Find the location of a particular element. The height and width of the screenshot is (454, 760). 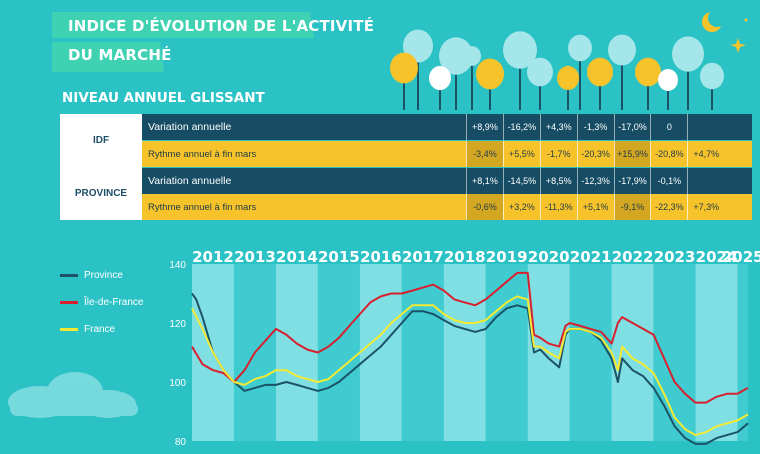

year-label: 2022 is located at coordinates (633, 257).